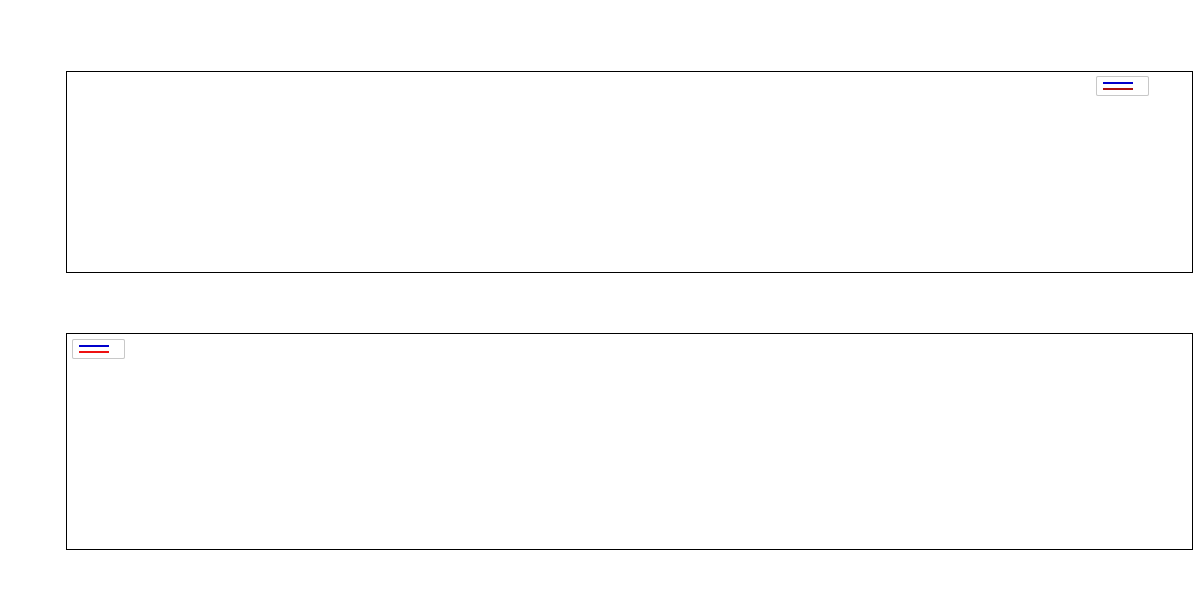  I want to click on bottom-chart-y-axis-label, so click(22, 435).